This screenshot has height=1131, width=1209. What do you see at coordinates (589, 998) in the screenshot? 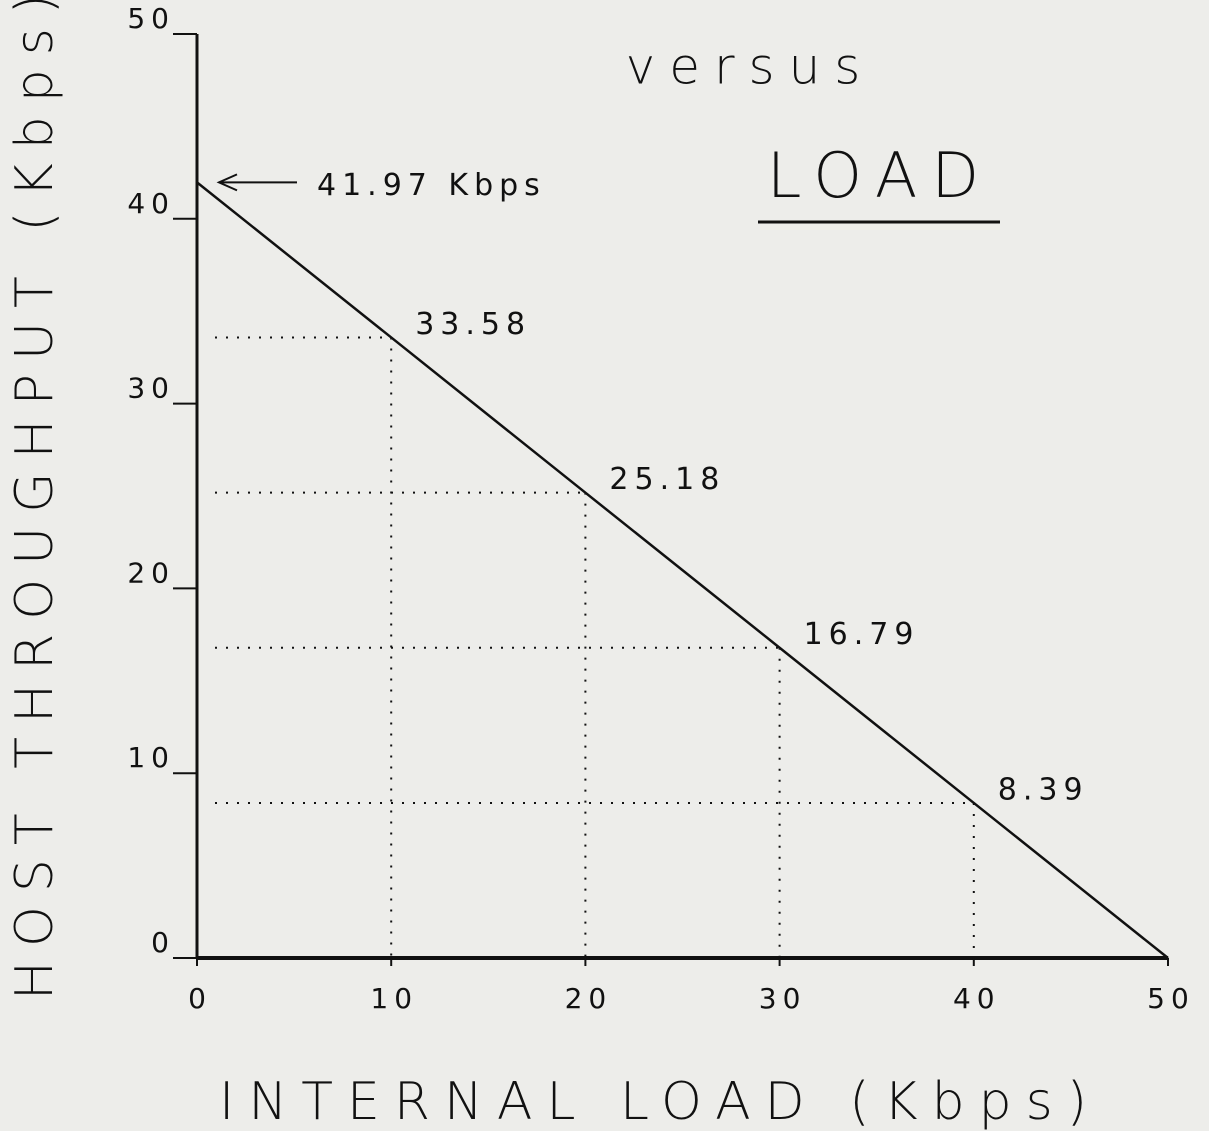
I see `x-tick-label: 20` at bounding box center [589, 998].